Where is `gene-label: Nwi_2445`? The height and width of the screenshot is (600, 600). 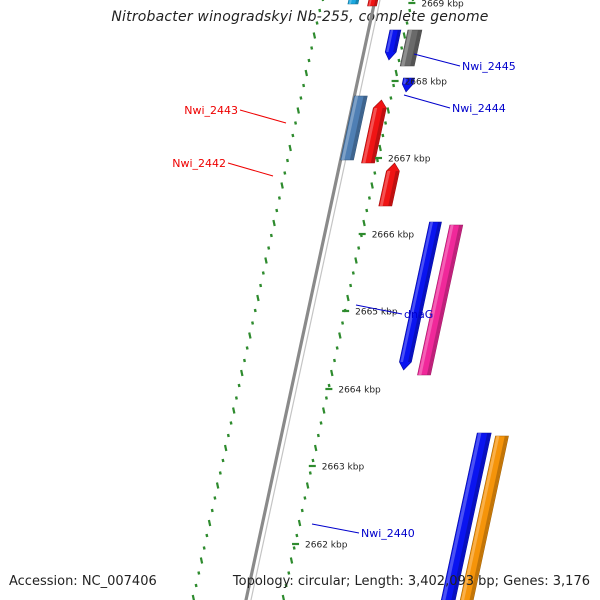 gene-label: Nwi_2445 is located at coordinates (489, 66).